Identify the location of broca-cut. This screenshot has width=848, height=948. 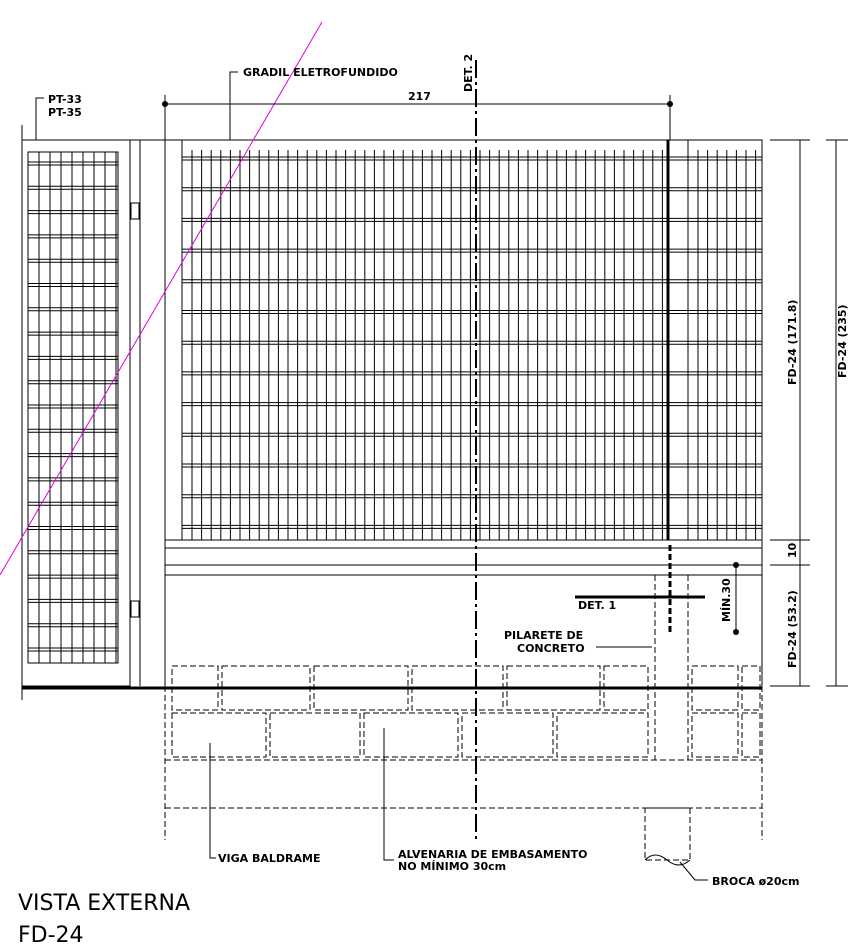
(667, 860).